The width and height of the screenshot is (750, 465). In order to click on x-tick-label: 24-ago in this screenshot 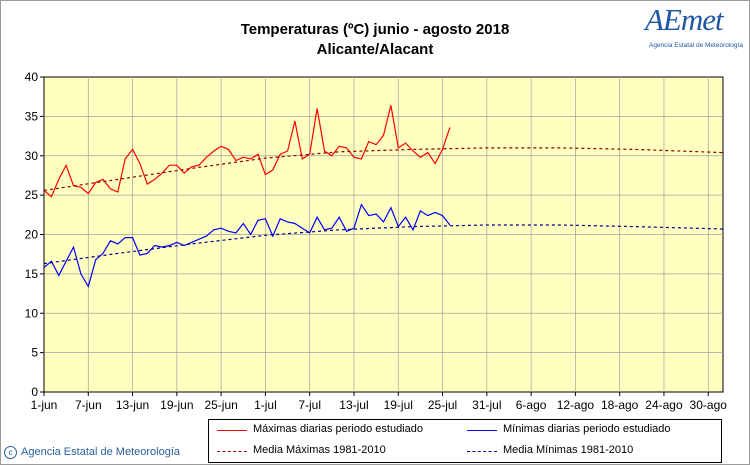, I will do `click(664, 405)`.